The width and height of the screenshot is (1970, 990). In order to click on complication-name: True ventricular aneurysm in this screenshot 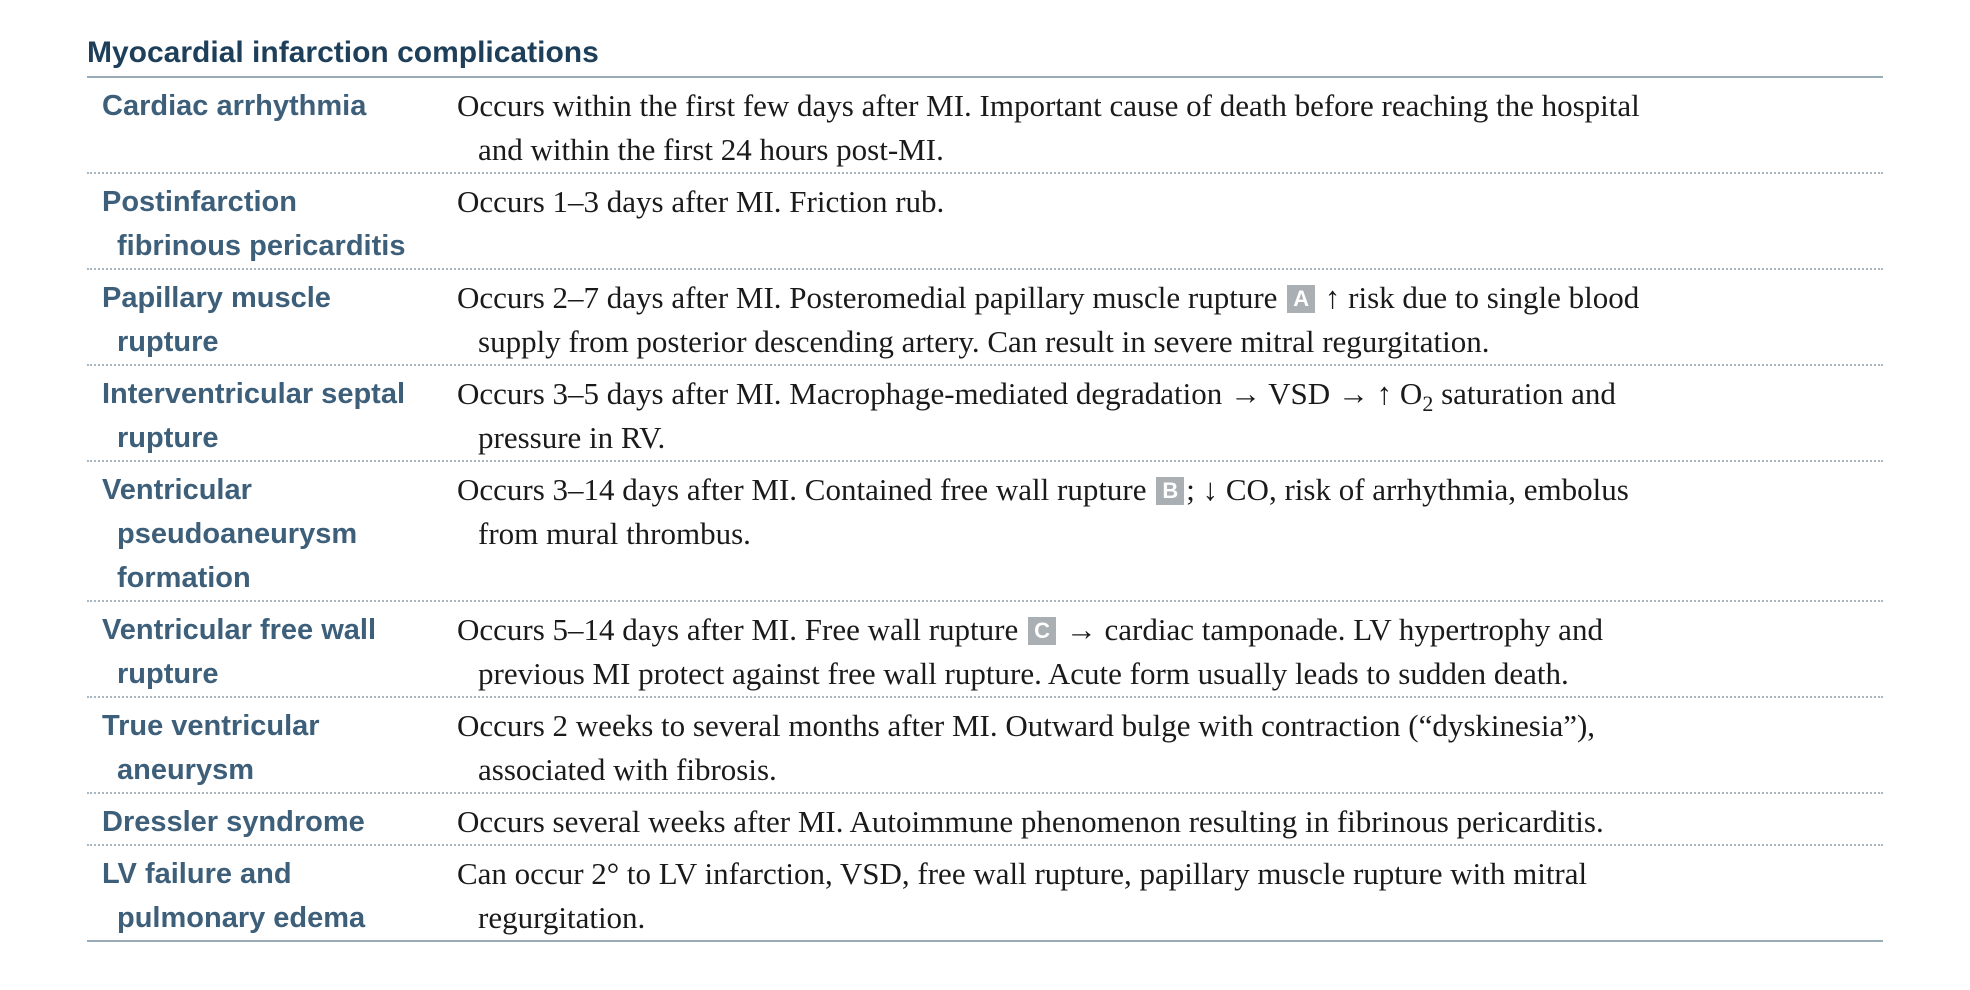, I will do `click(272, 748)`.